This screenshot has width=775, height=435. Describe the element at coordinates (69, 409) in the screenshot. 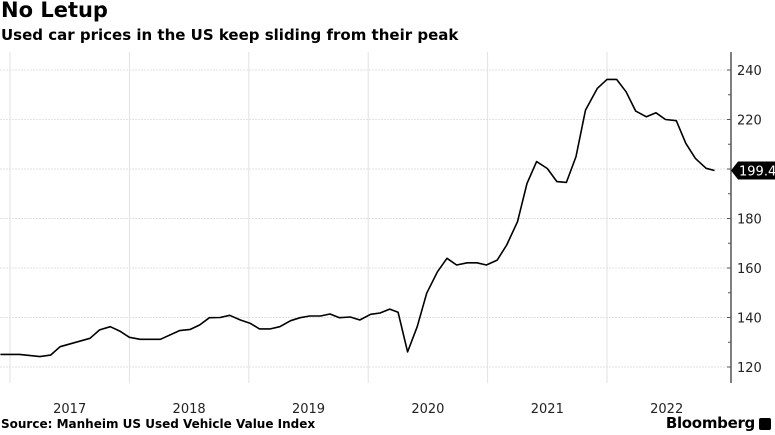

I see `x-tick-label: 2017` at that location.